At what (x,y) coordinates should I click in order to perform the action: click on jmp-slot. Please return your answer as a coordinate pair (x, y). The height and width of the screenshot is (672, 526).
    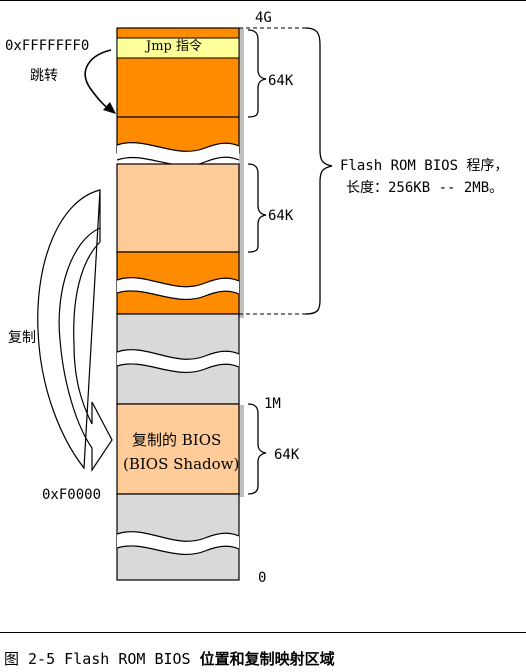
    Looking at the image, I should click on (178, 48).